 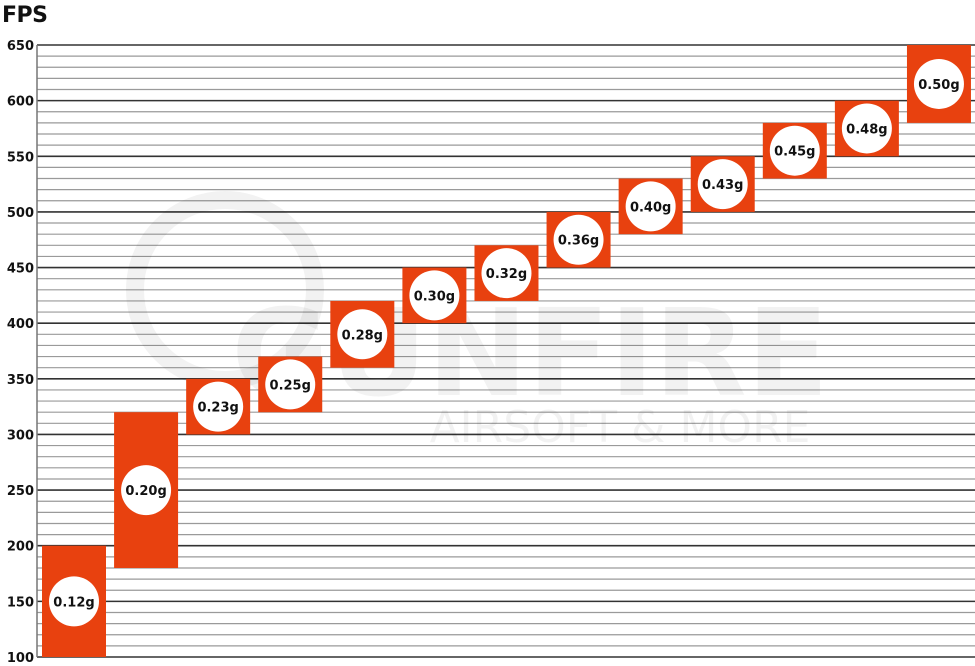 I want to click on y-tick-label: 500, so click(x=20, y=213).